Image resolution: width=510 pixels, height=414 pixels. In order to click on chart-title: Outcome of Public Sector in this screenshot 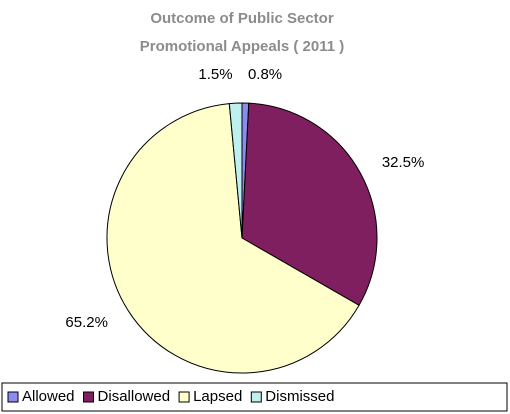, I will do `click(242, 18)`.